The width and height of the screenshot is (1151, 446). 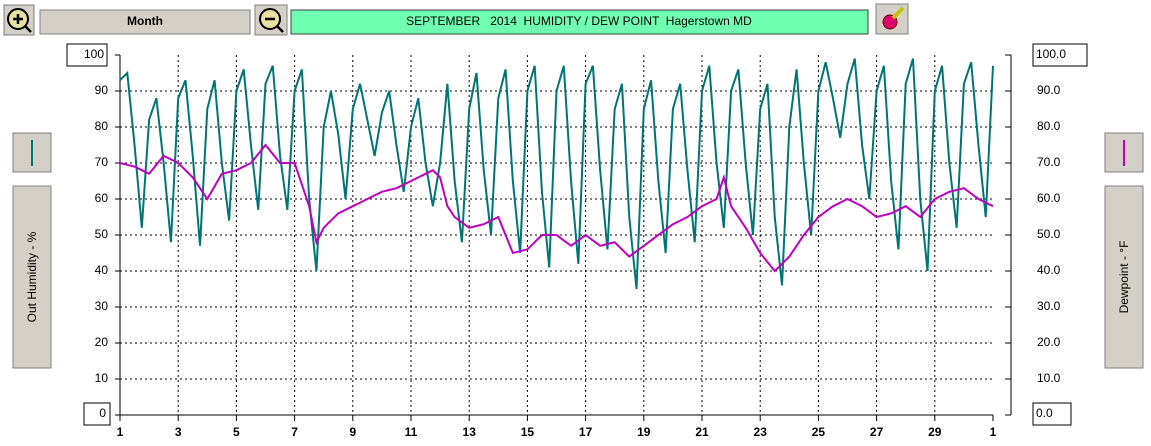 What do you see at coordinates (236, 432) in the screenshot?
I see `x-tick-label: 5` at bounding box center [236, 432].